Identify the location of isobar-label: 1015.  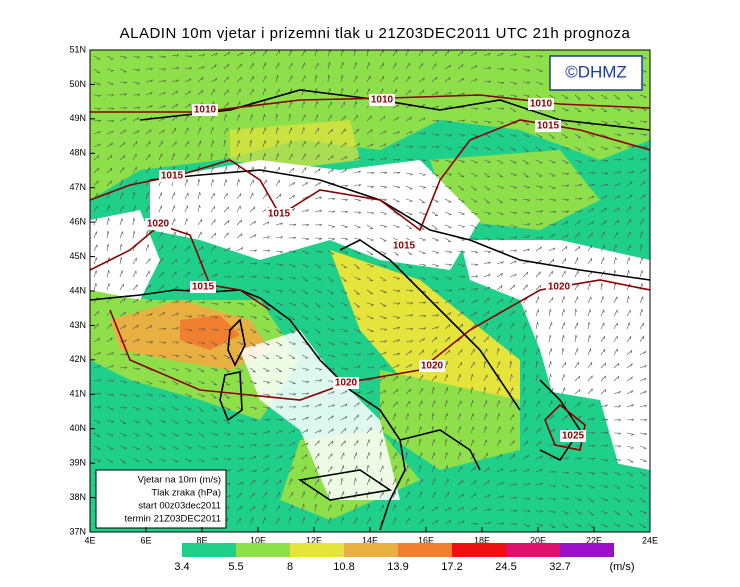
(548, 126).